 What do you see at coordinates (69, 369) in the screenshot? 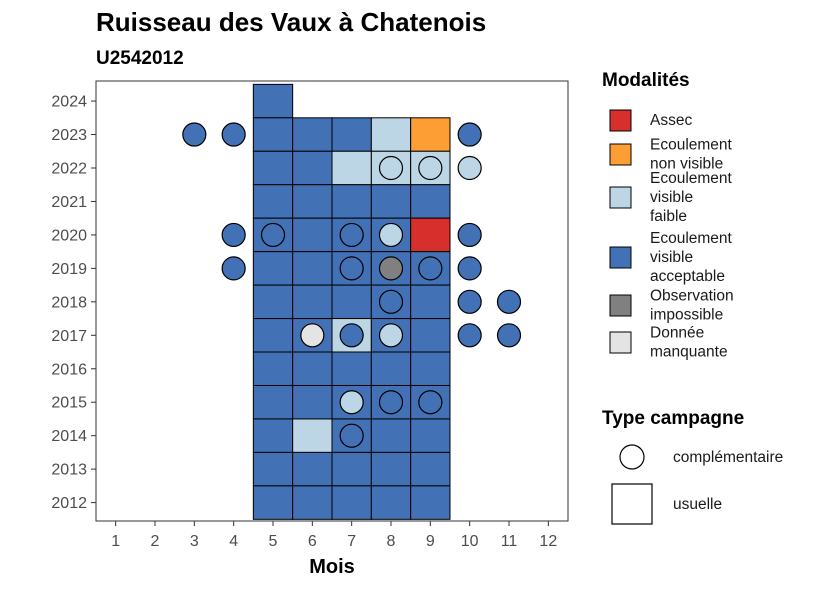
I see `y-tick-label: 2016` at bounding box center [69, 369].